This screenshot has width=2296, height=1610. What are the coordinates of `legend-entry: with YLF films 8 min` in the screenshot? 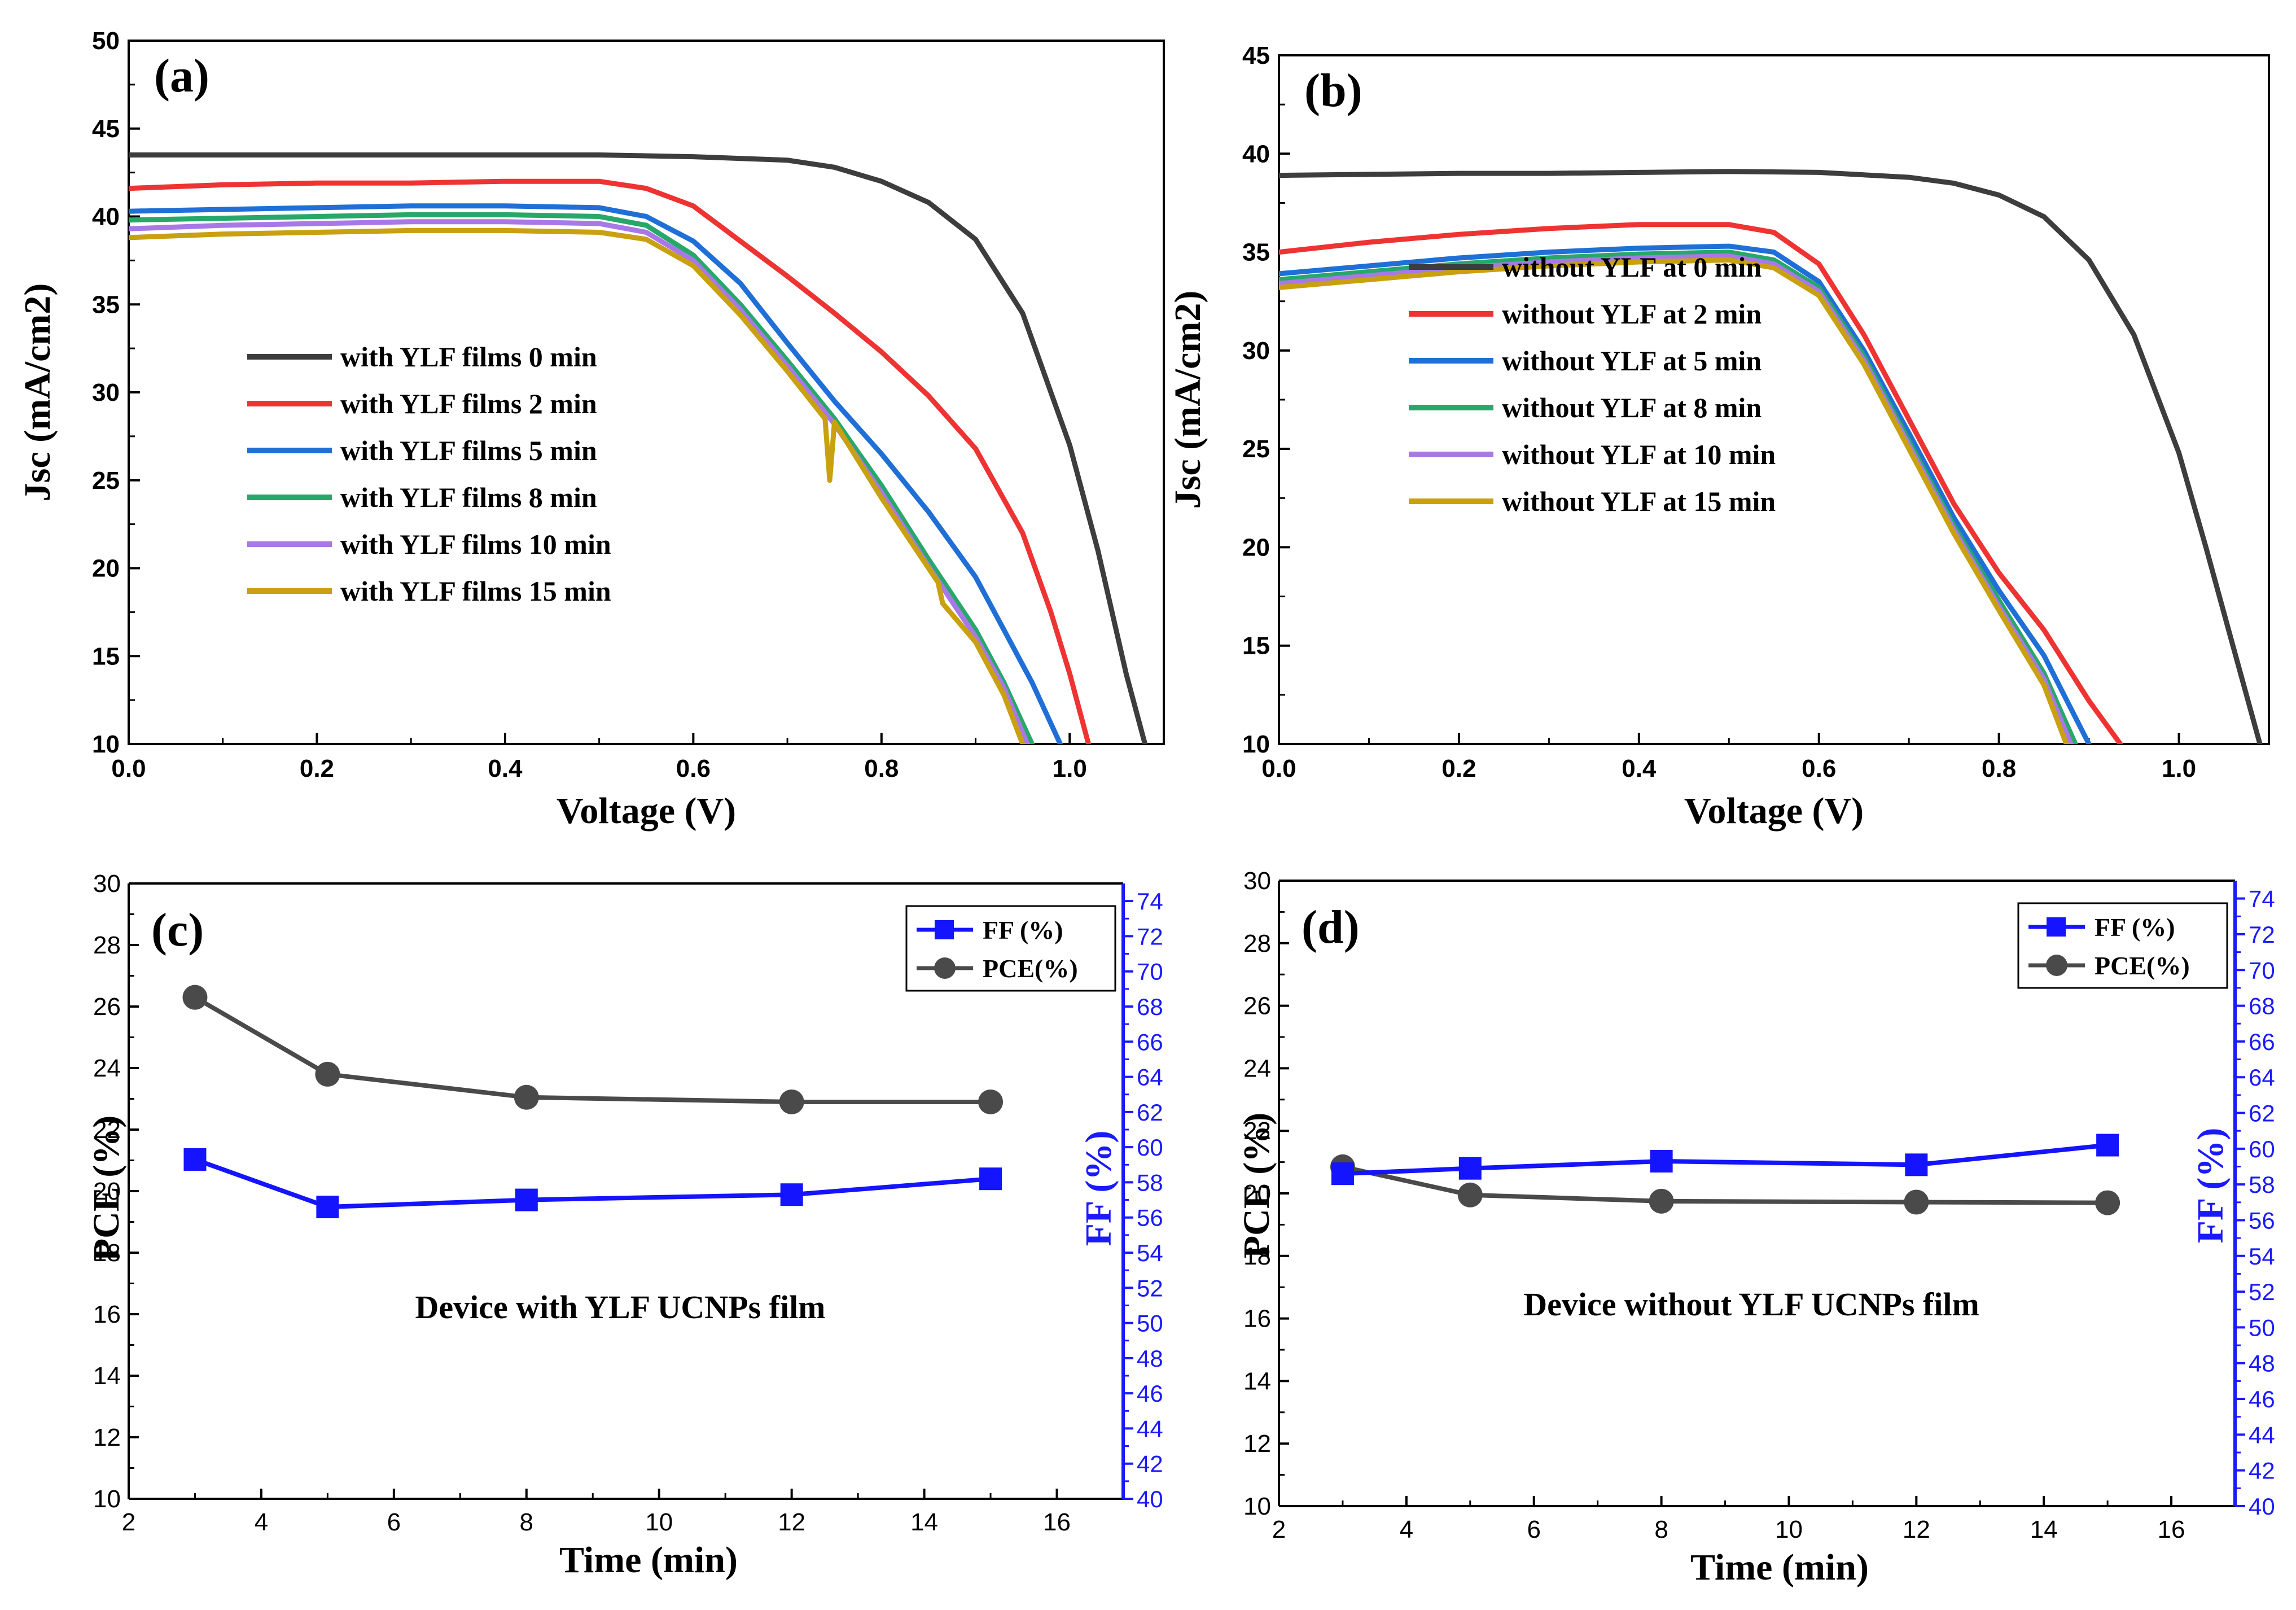 It's located at (468, 497).